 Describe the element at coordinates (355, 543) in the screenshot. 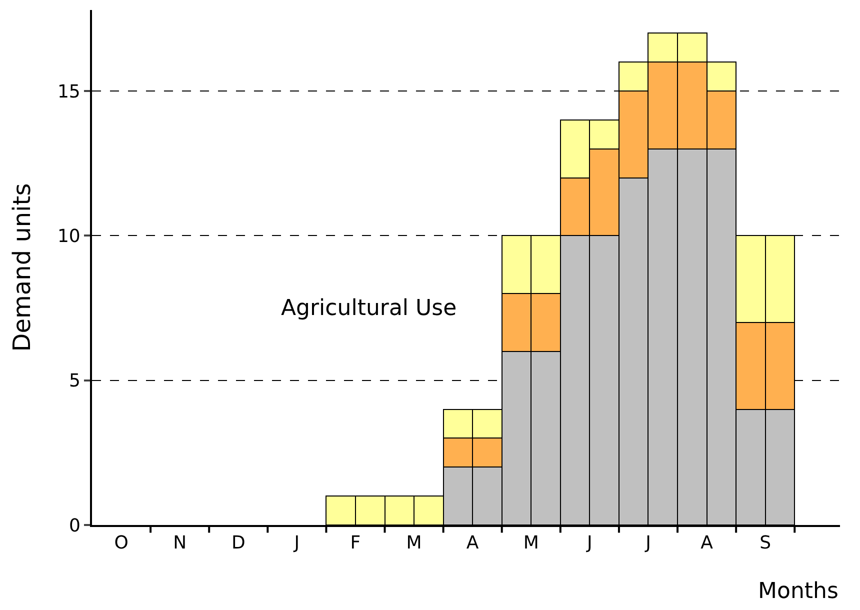

I see `x-tick-label: F` at that location.